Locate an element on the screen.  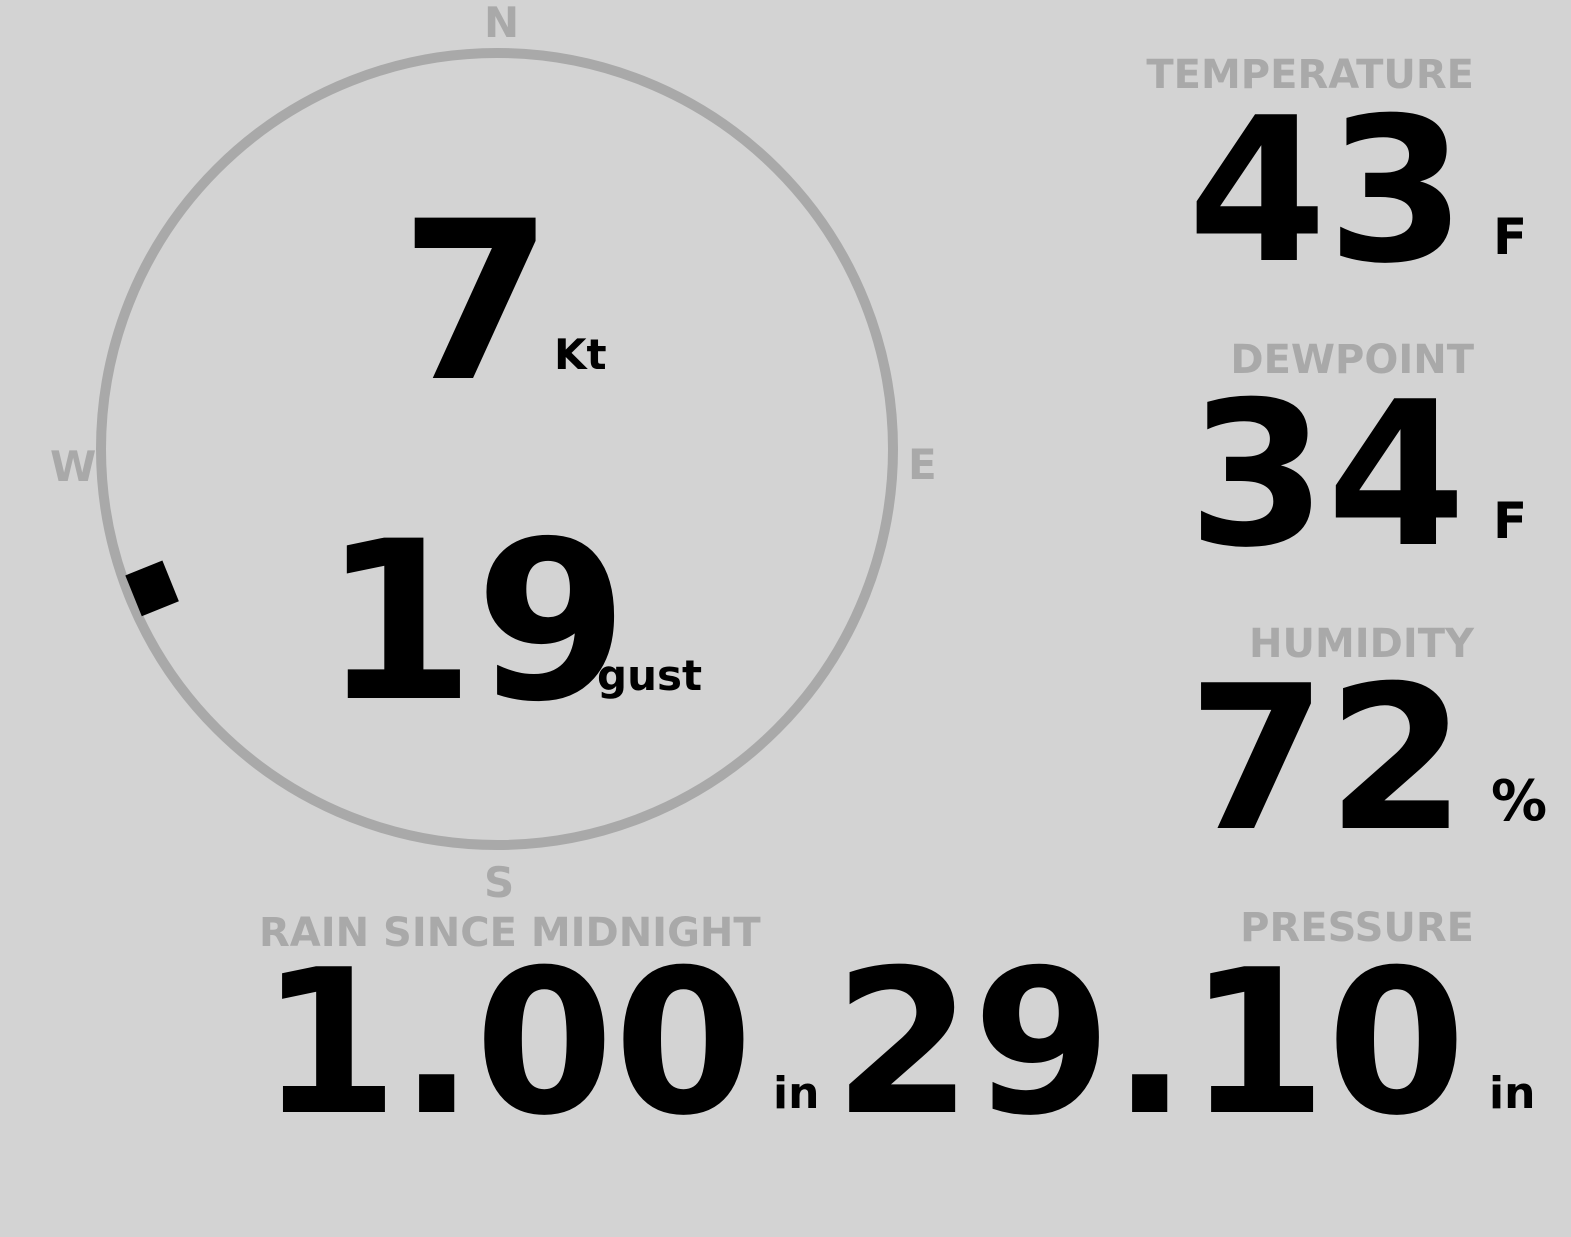
humidity-unit: % is located at coordinates (1519, 801).